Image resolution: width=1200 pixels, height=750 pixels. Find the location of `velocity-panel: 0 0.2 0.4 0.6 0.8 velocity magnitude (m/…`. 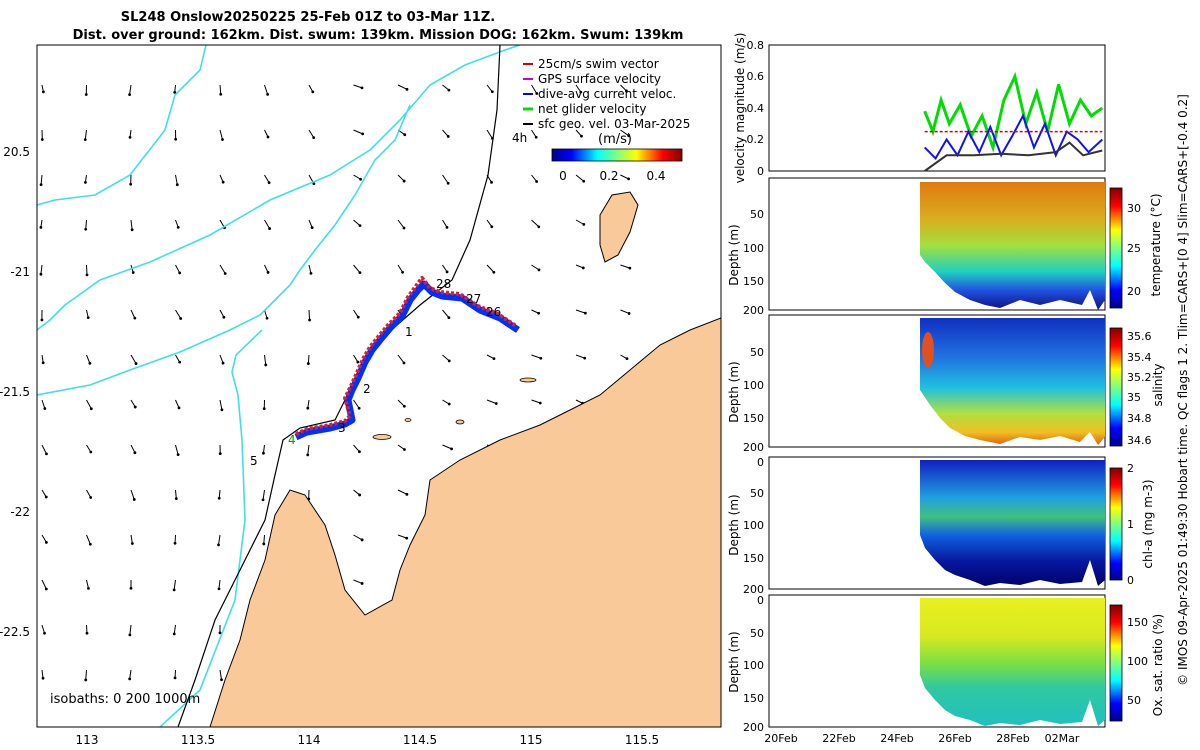

velocity-panel: 0 0.2 0.4 0.6 0.8 velocity magnitude (m/… is located at coordinates (919, 108).